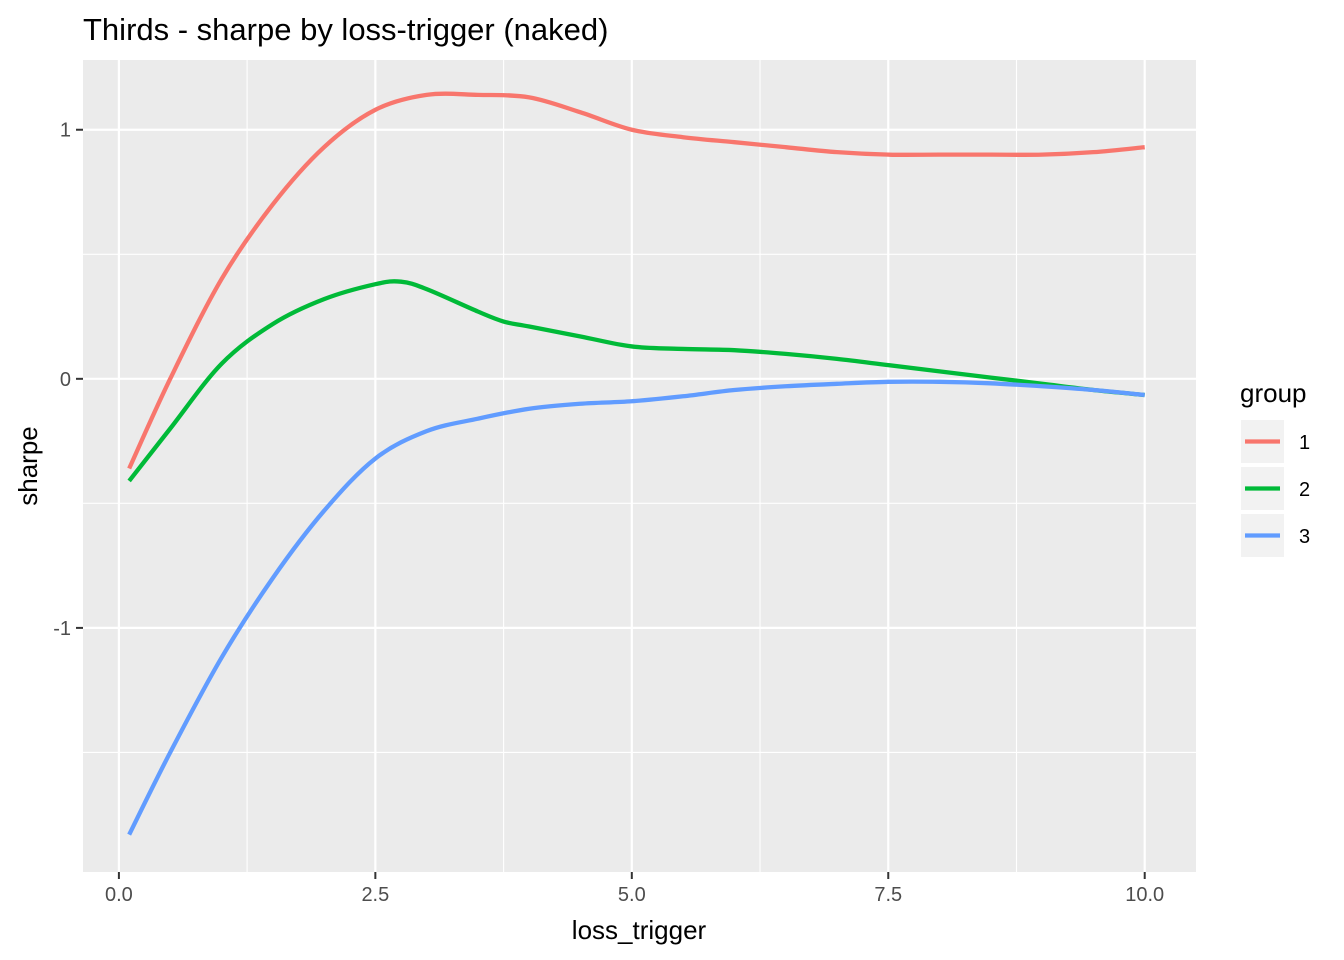  I want to click on y-tick-label: 0, so click(65, 380).